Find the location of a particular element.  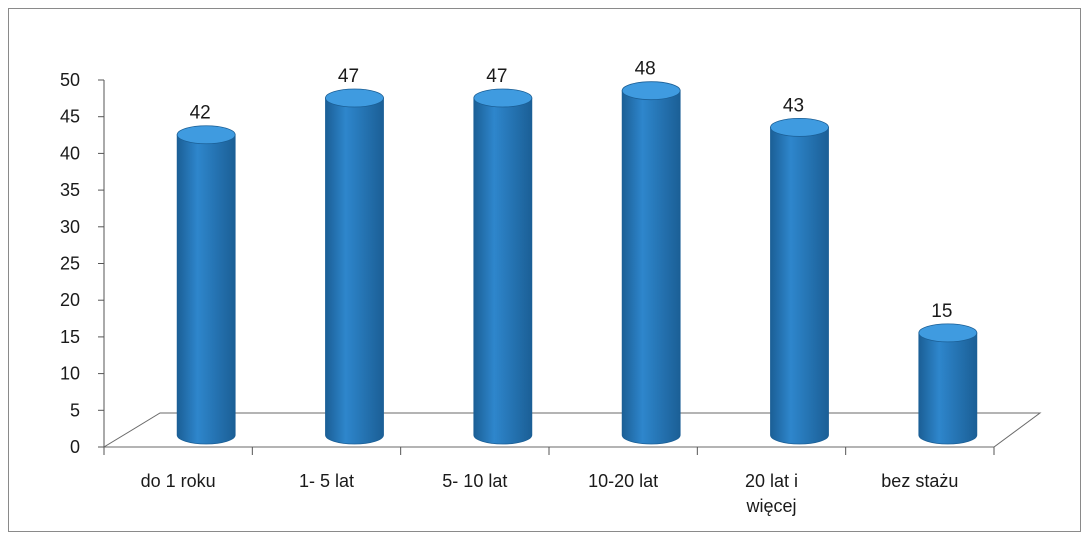

y-tick-label: 30 is located at coordinates (70, 227).